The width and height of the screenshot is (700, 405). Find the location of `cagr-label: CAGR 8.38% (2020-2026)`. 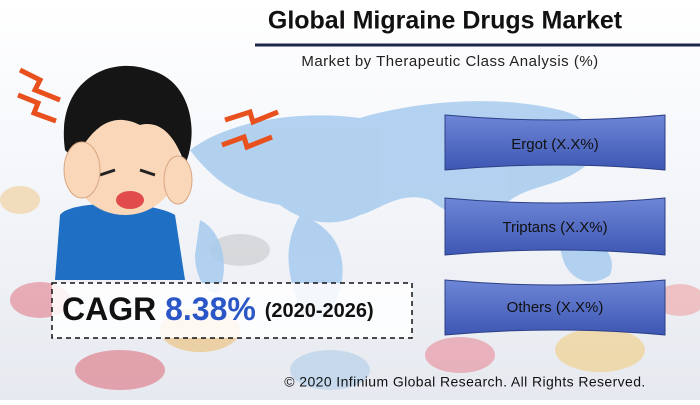

cagr-label: CAGR 8.38% (2020-2026) is located at coordinates (218, 309).